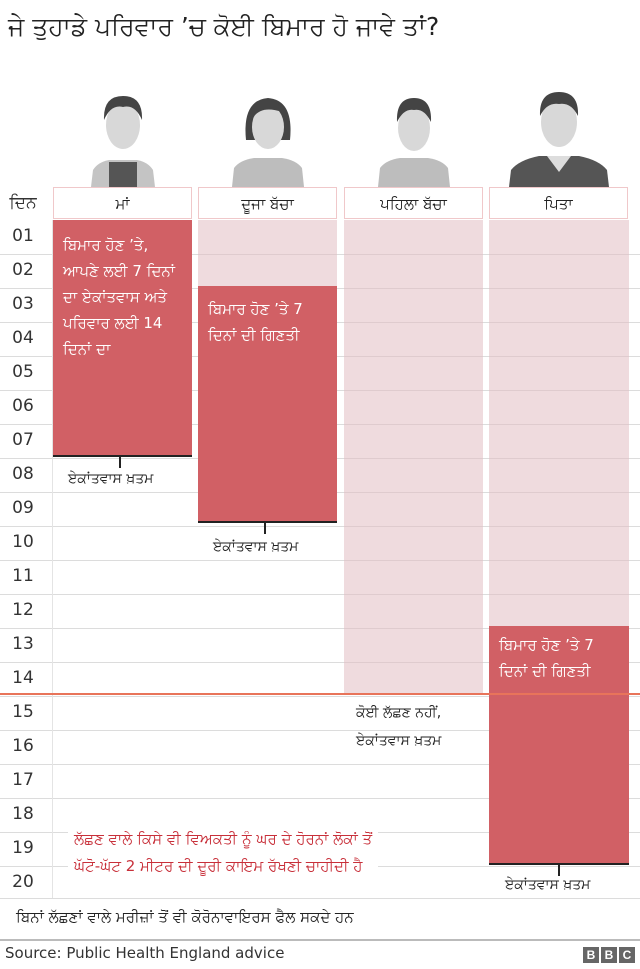 The width and height of the screenshot is (640, 969). Describe the element at coordinates (23, 338) in the screenshot. I see `day-label: 04` at that location.